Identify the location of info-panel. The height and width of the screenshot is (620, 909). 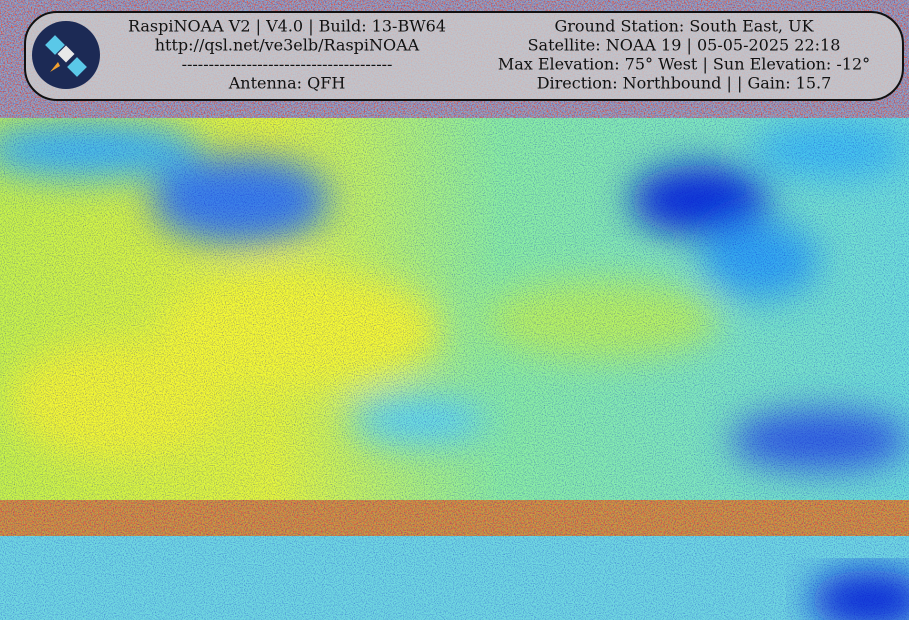
(464, 56).